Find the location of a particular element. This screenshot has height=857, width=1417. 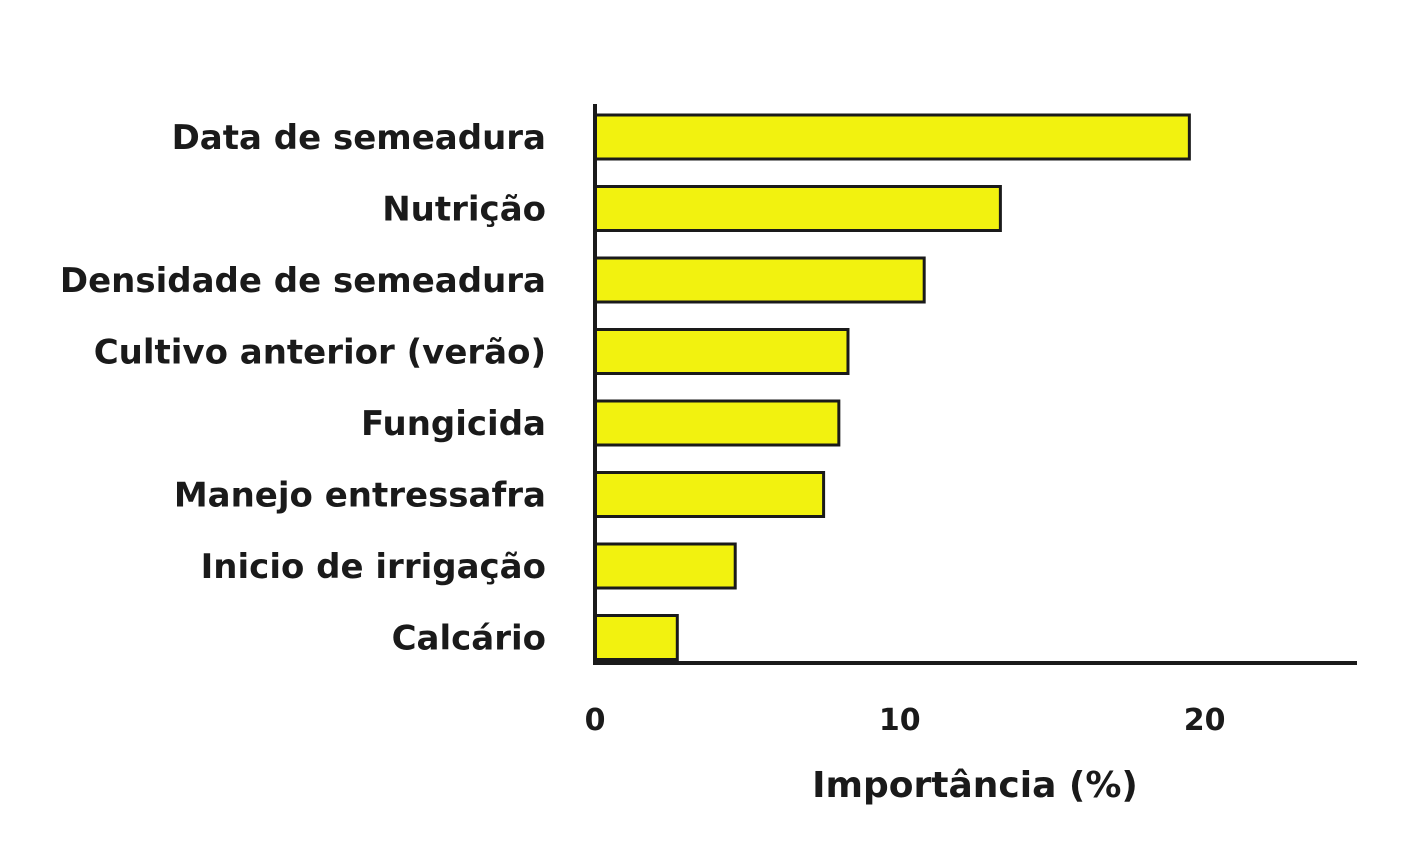

category-label-7: Inicio de irrigação is located at coordinates (373, 567).